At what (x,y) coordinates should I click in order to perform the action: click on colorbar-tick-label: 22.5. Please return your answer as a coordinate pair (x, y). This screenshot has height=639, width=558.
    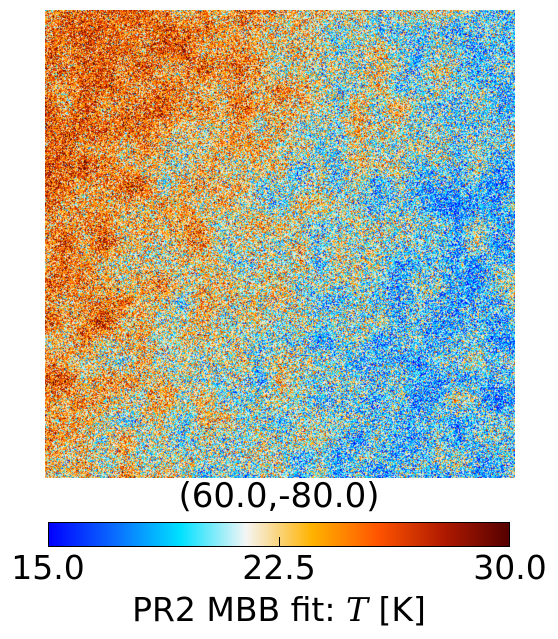
    Looking at the image, I should click on (279, 567).